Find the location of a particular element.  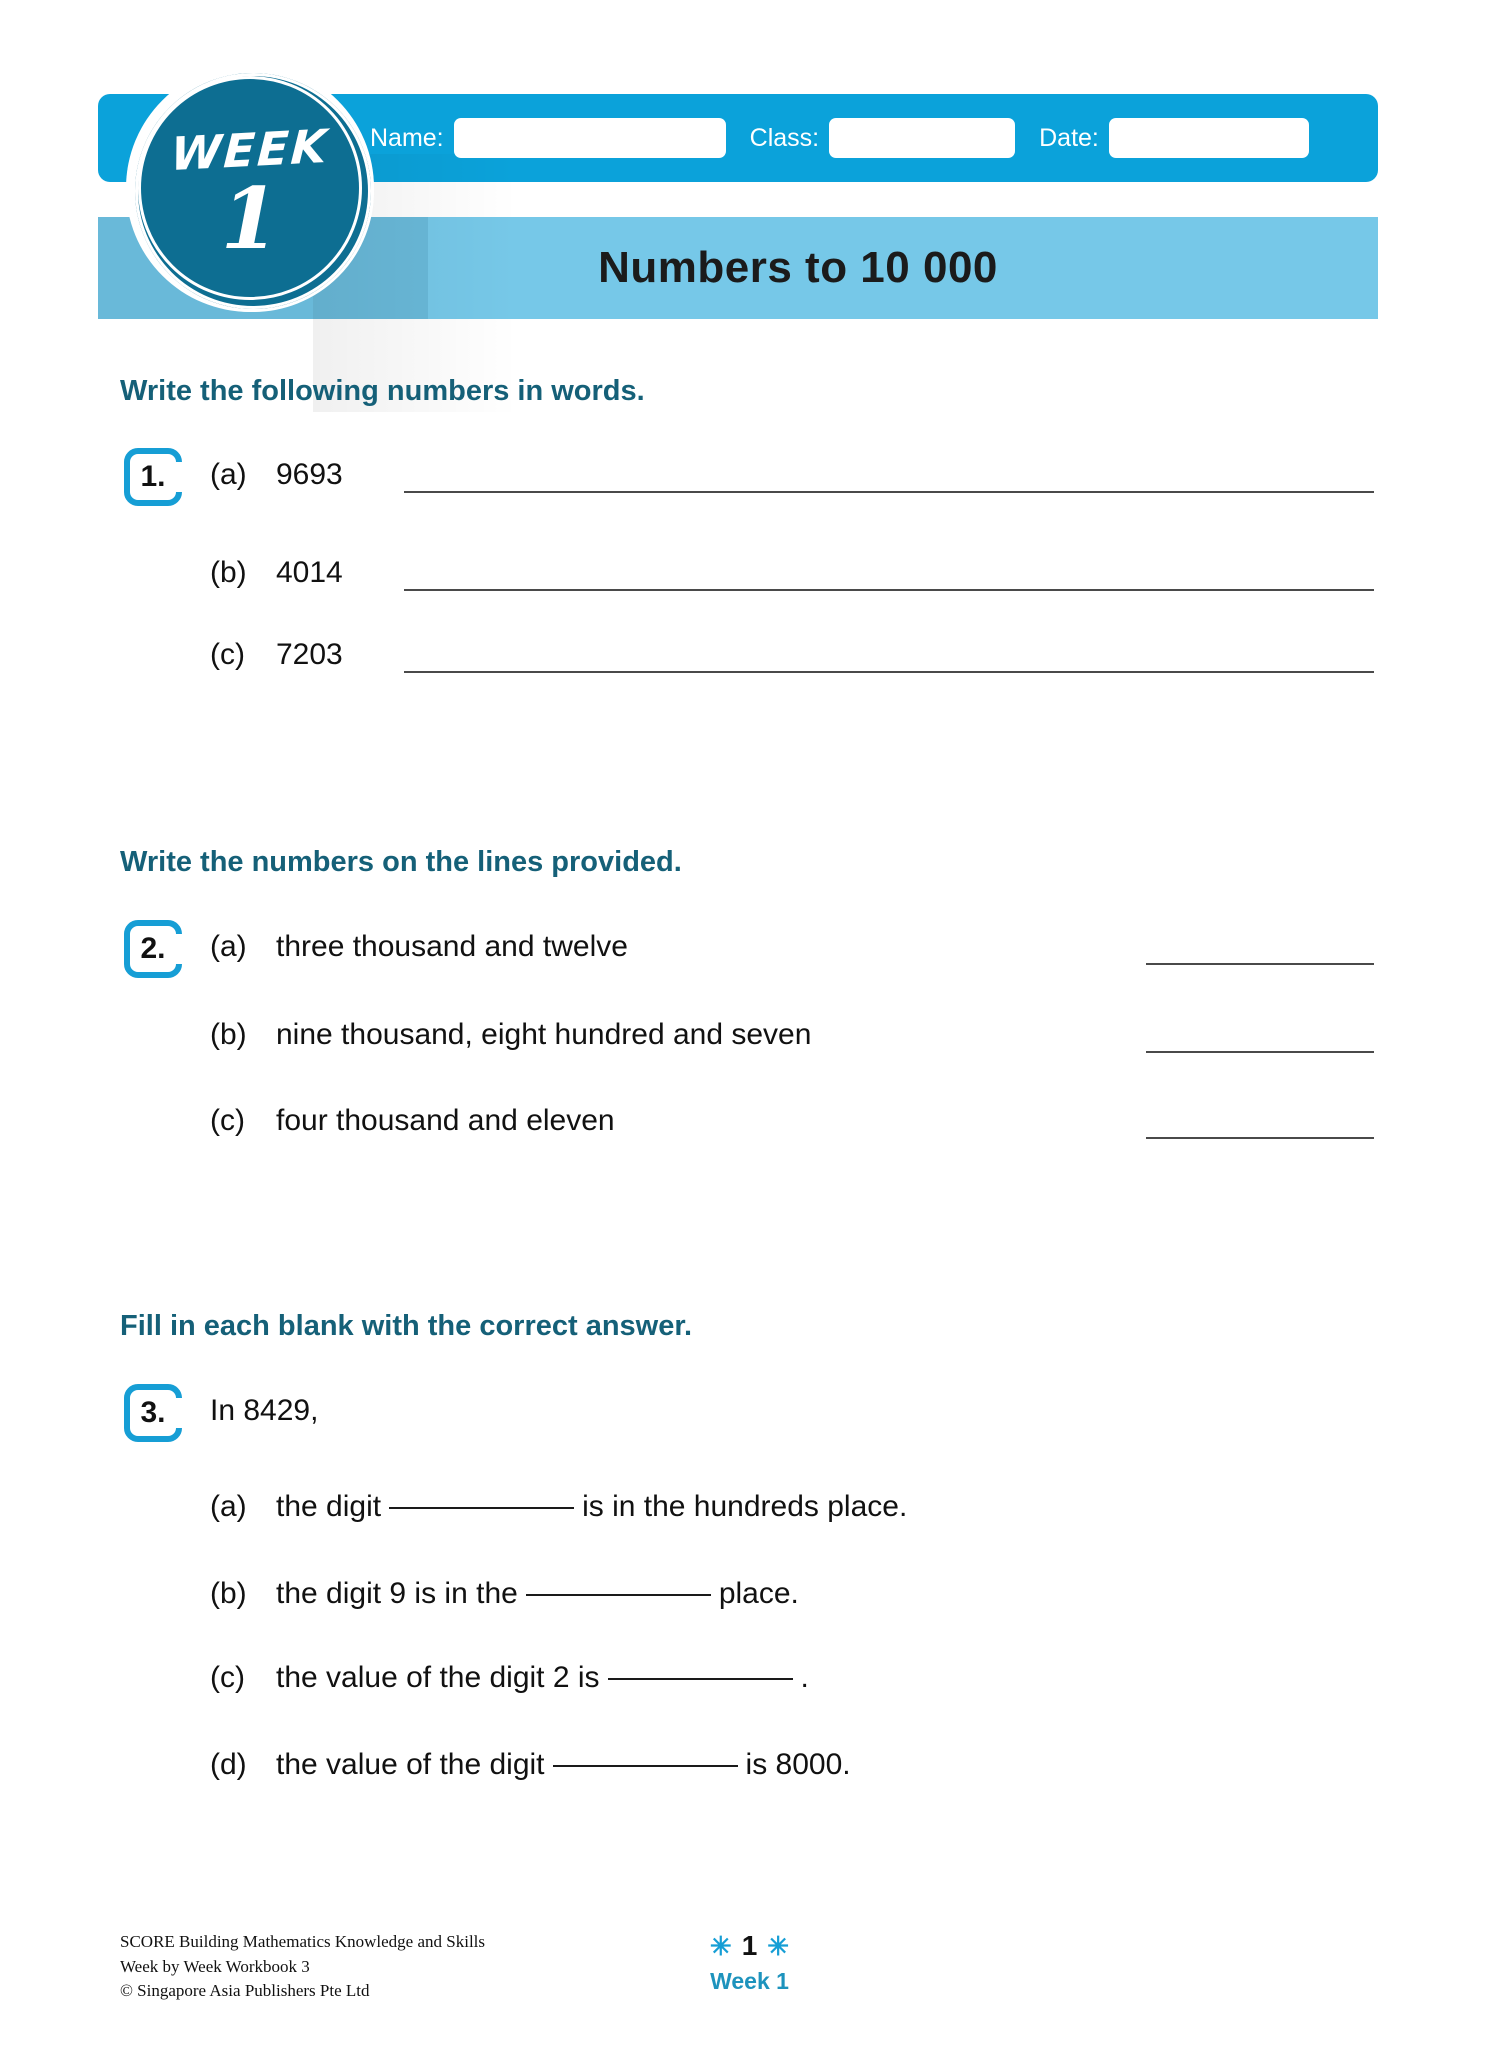

question-3d: (d) the value of the digit is 8000. is located at coordinates (530, 1765).